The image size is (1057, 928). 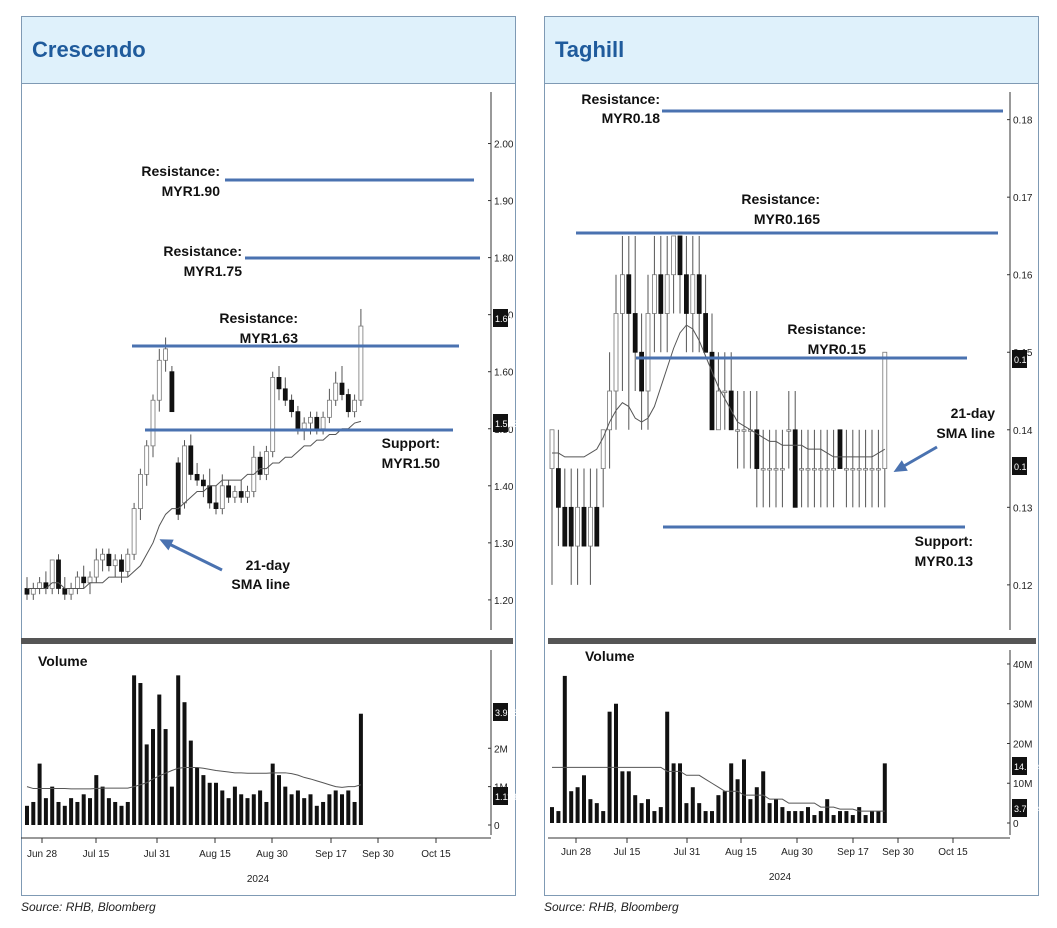 I want to click on resistance-value-label: MYR1.90, so click(x=191, y=191).